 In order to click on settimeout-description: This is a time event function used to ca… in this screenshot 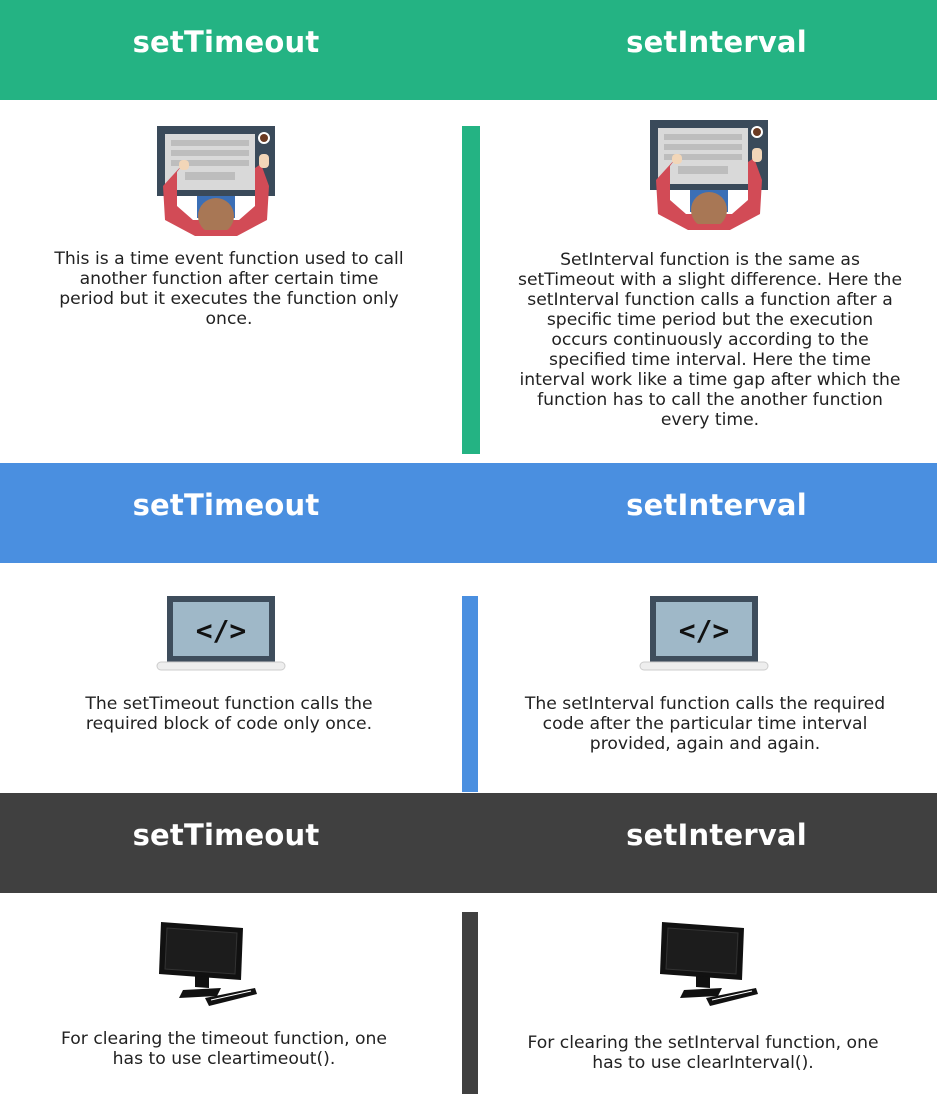, I will do `click(229, 289)`.